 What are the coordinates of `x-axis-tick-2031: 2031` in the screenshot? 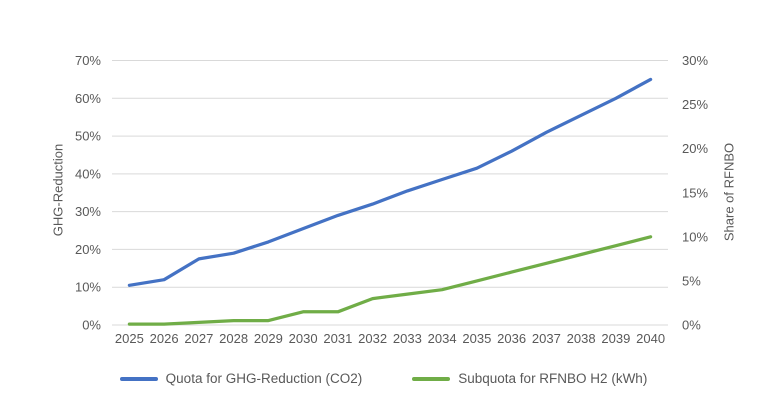 It's located at (337, 338).